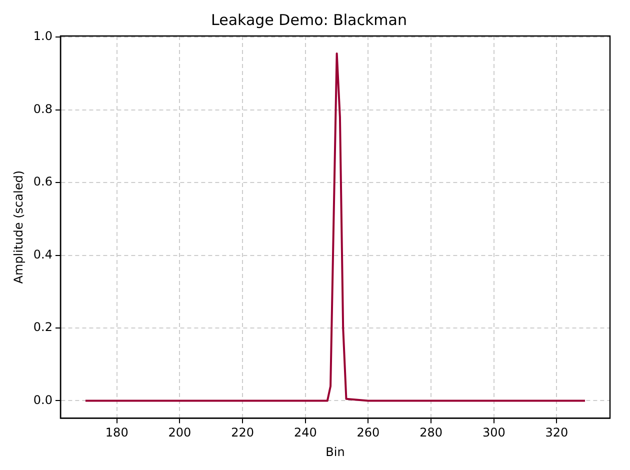  Describe the element at coordinates (18, 227) in the screenshot. I see `y-axis-title: Amplitude (scaled)` at that location.